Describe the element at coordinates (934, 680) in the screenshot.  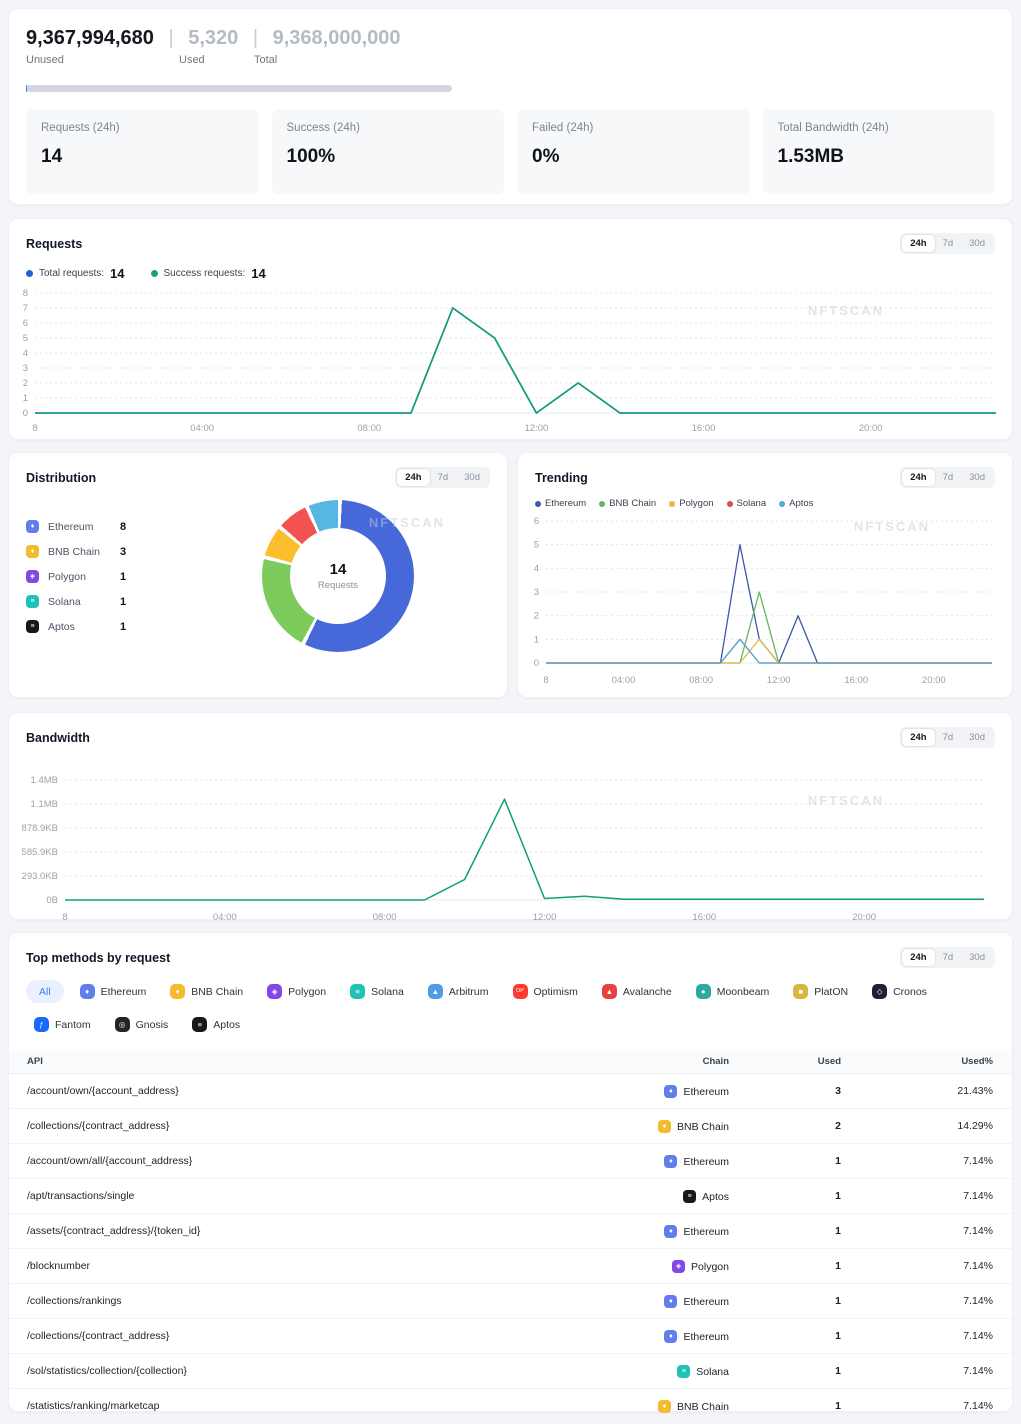
I see `svg-text: 20:00` at that location.